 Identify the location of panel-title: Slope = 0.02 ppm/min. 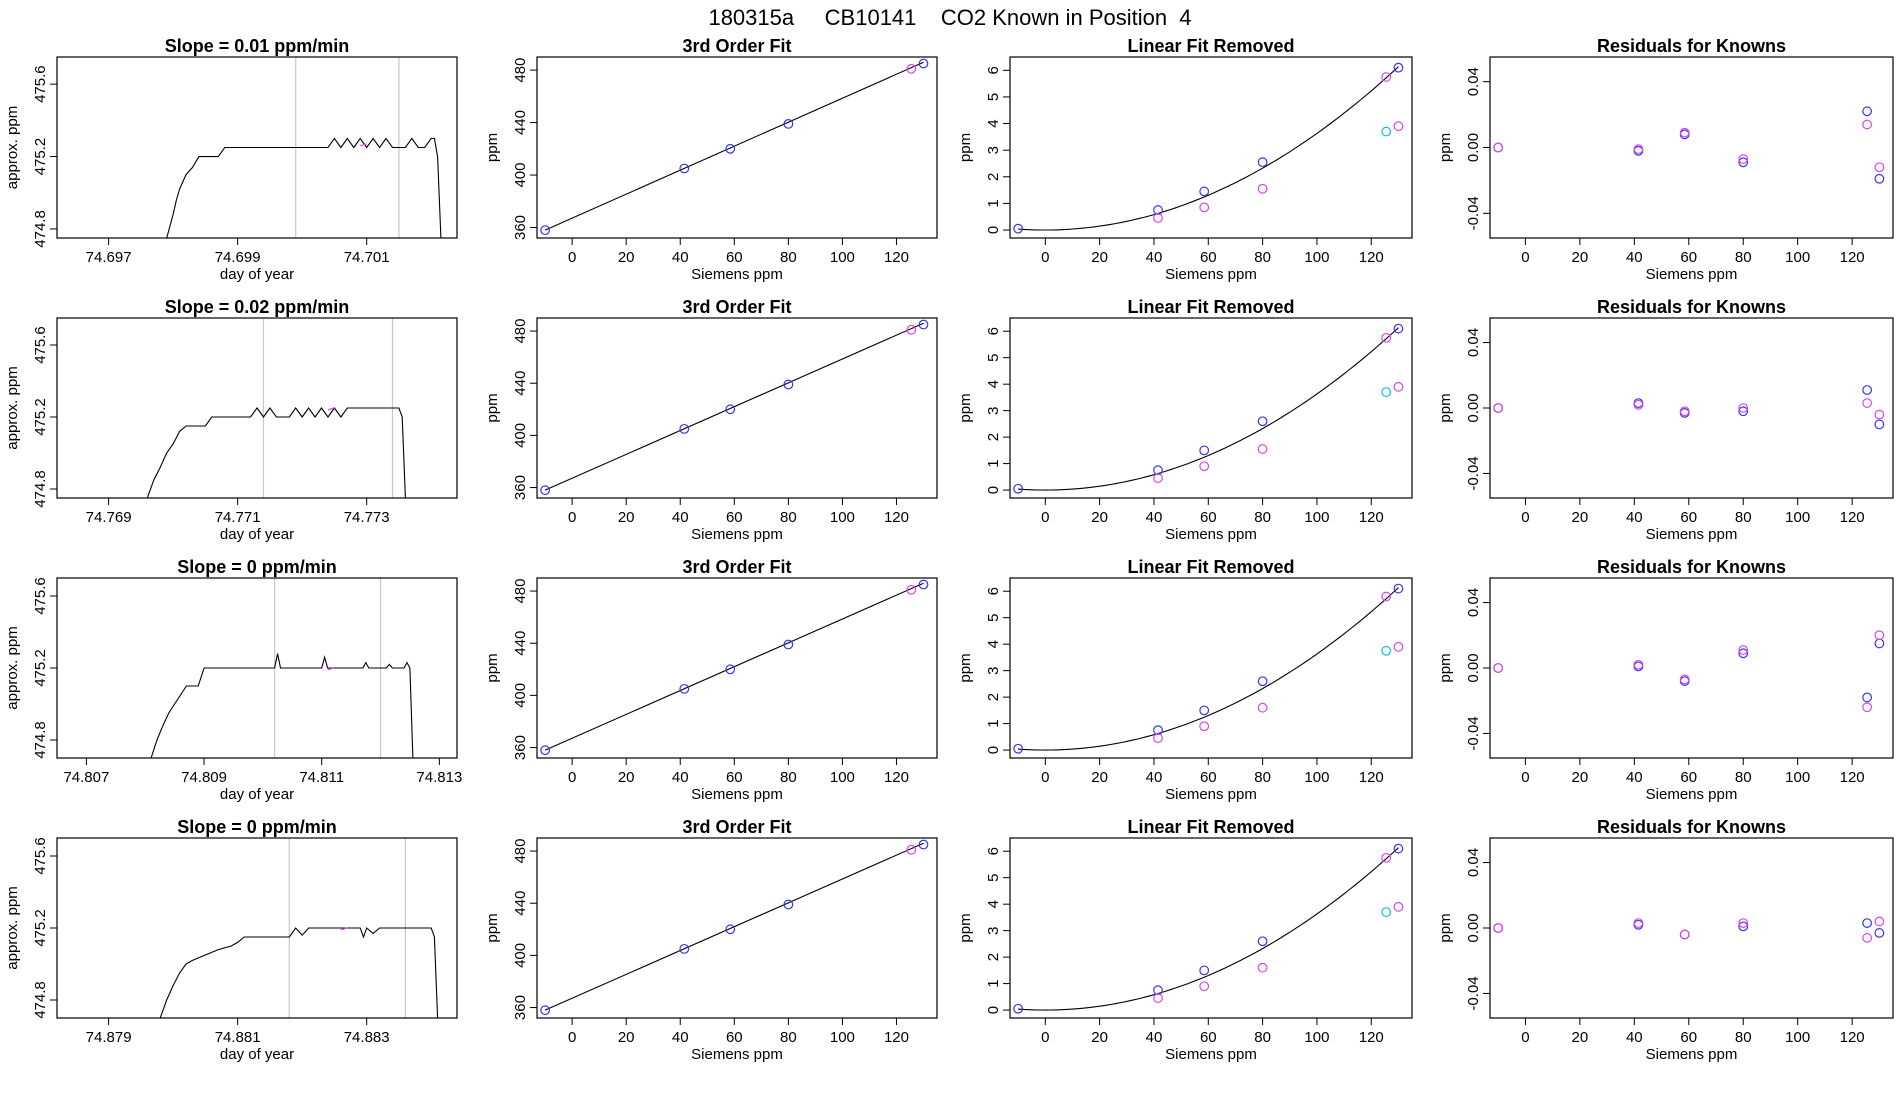
(257, 307).